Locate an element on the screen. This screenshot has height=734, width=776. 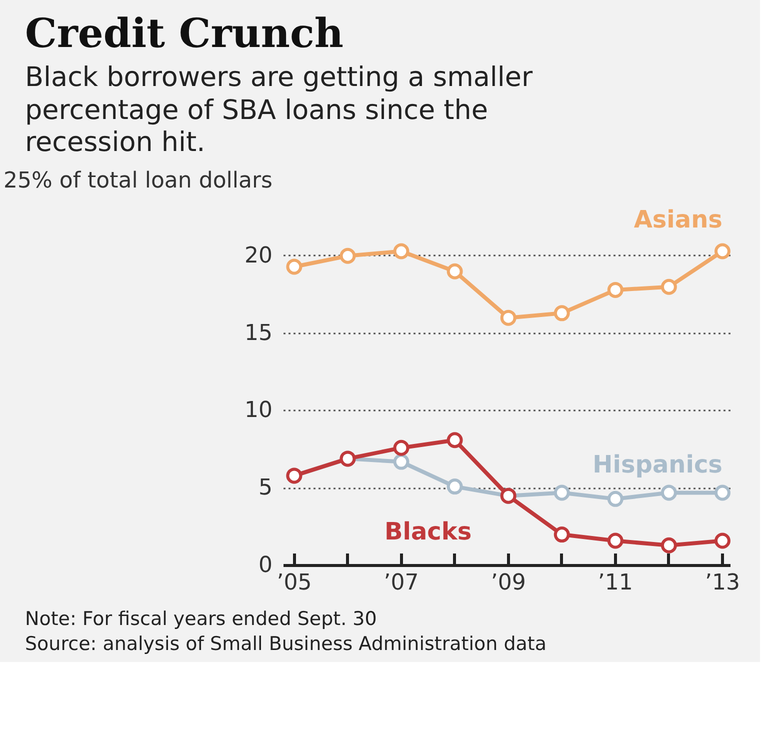
series-label: Blacks is located at coordinates (428, 532).